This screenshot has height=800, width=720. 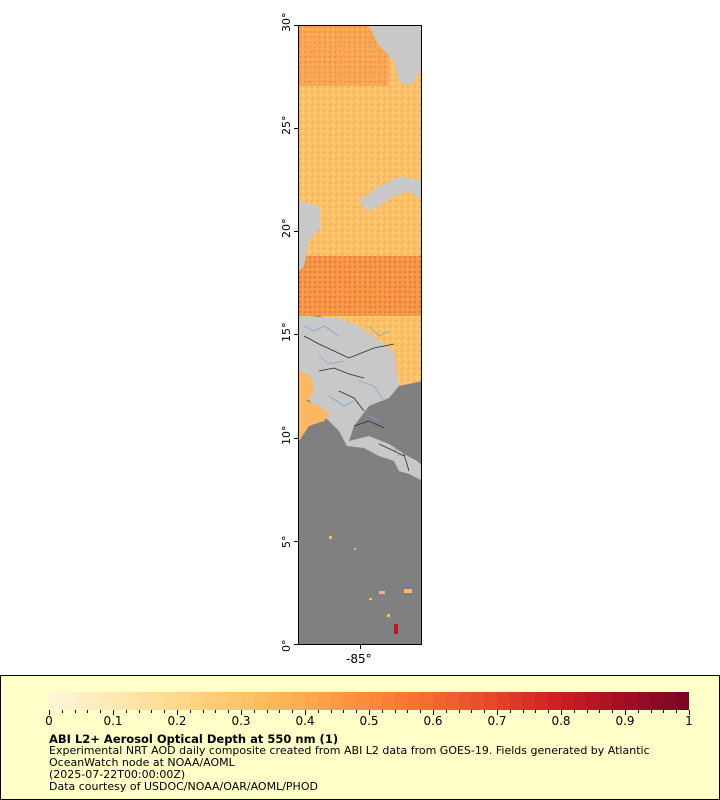 What do you see at coordinates (286, 435) in the screenshot?
I see `lat-label-10: 10°` at bounding box center [286, 435].